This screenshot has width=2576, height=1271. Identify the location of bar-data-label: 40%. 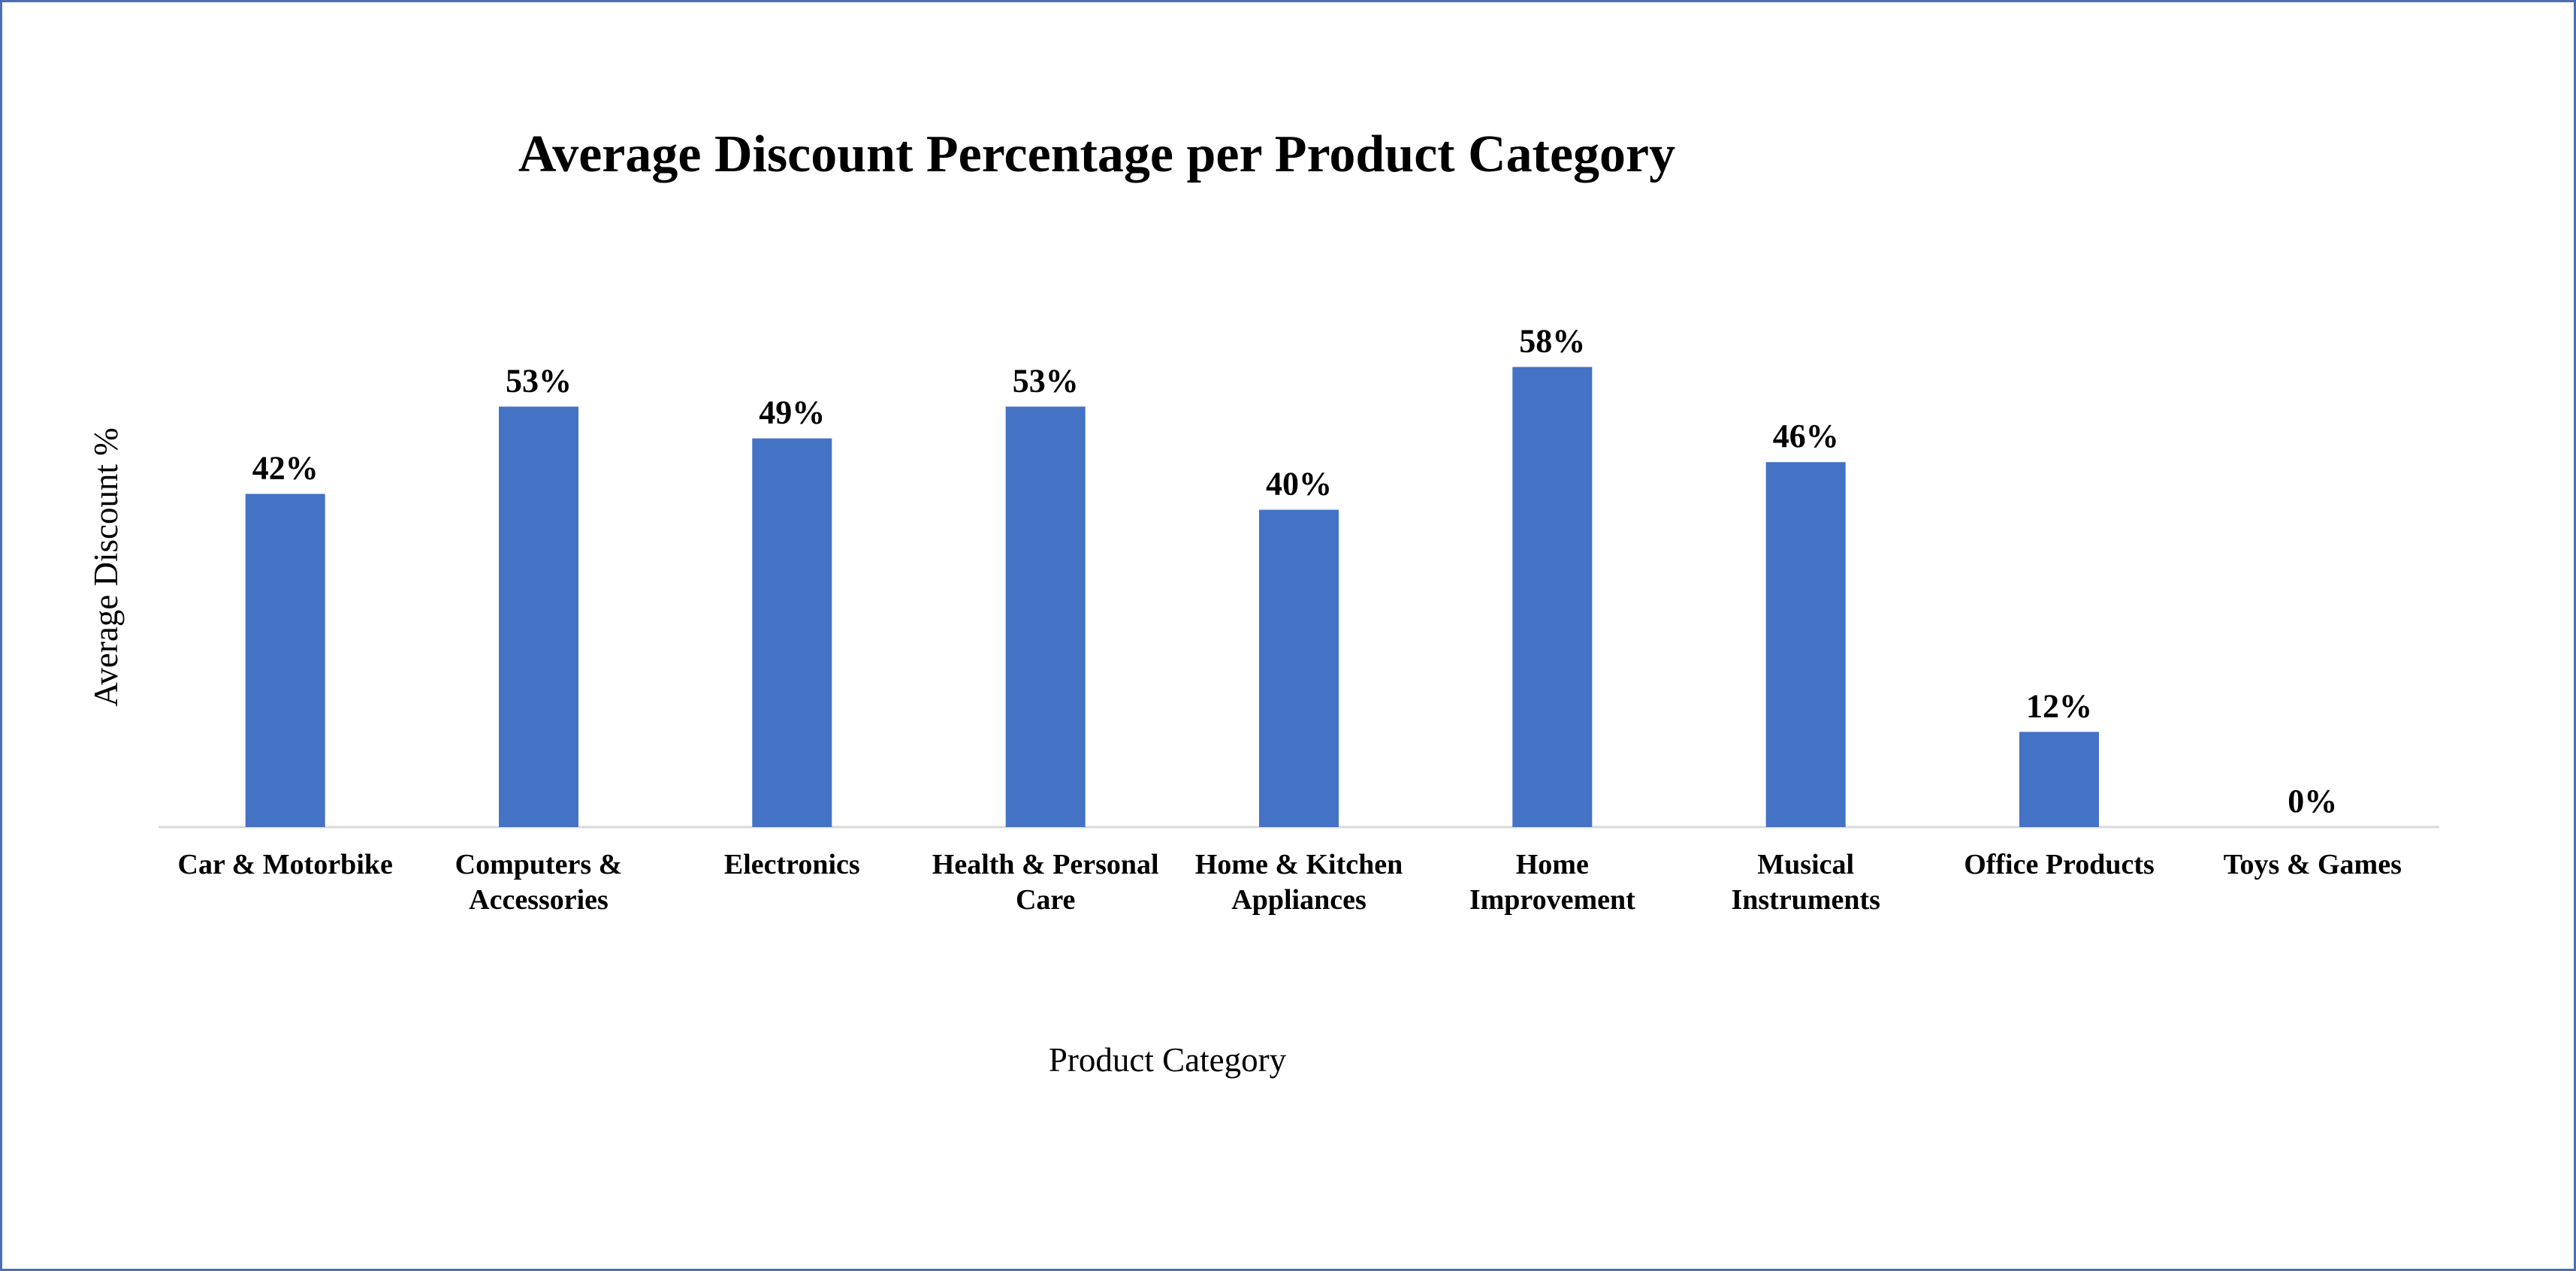
(1299, 484).